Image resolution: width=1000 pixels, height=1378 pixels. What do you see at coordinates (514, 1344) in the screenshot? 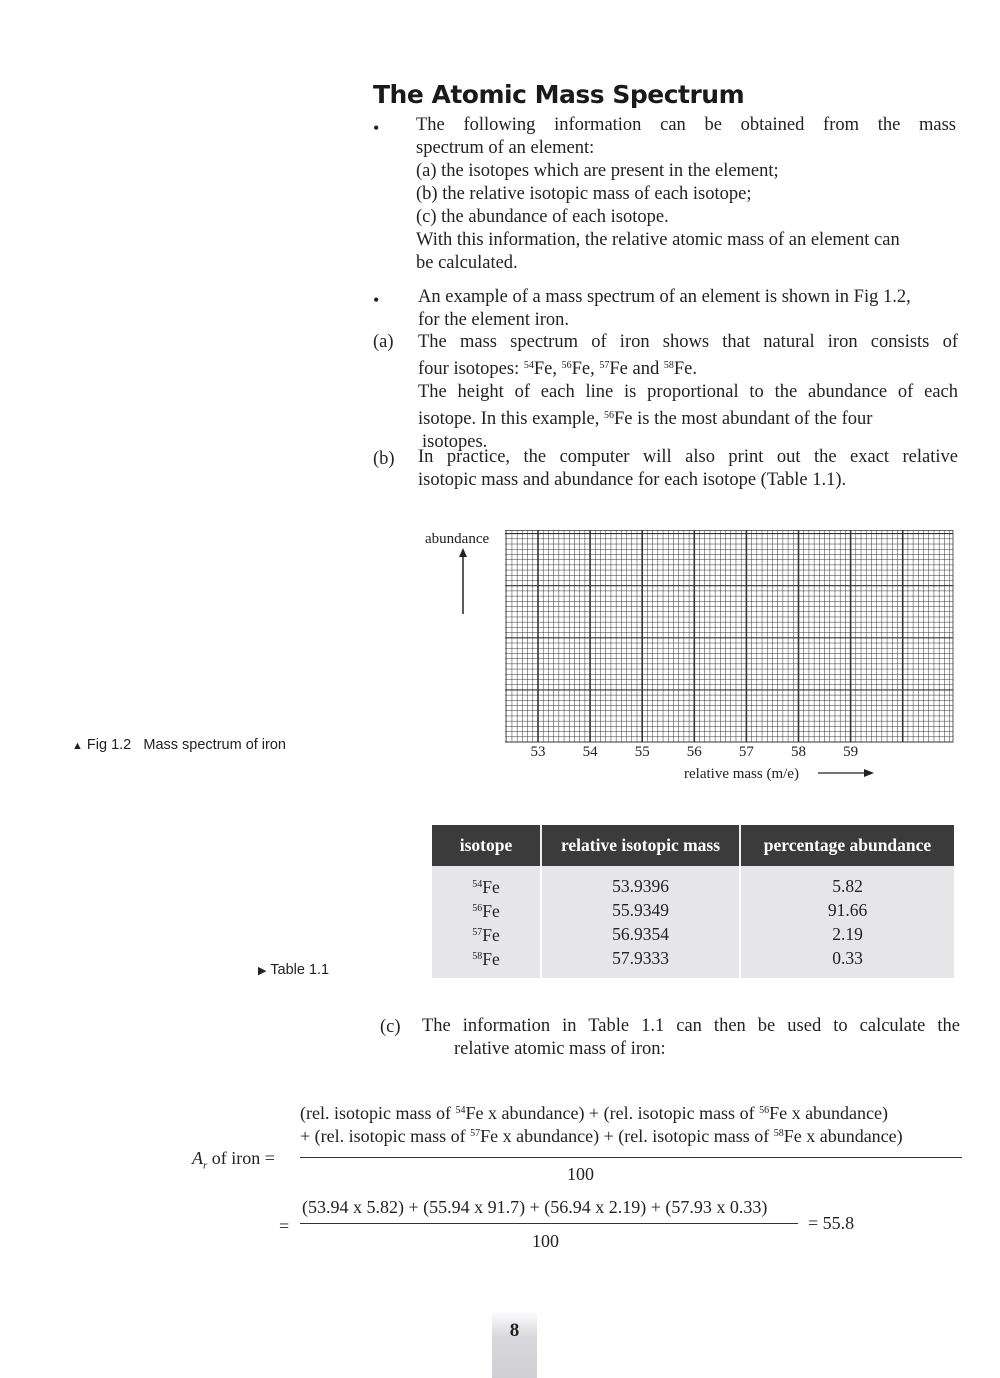
I see `page-number-tab` at bounding box center [514, 1344].